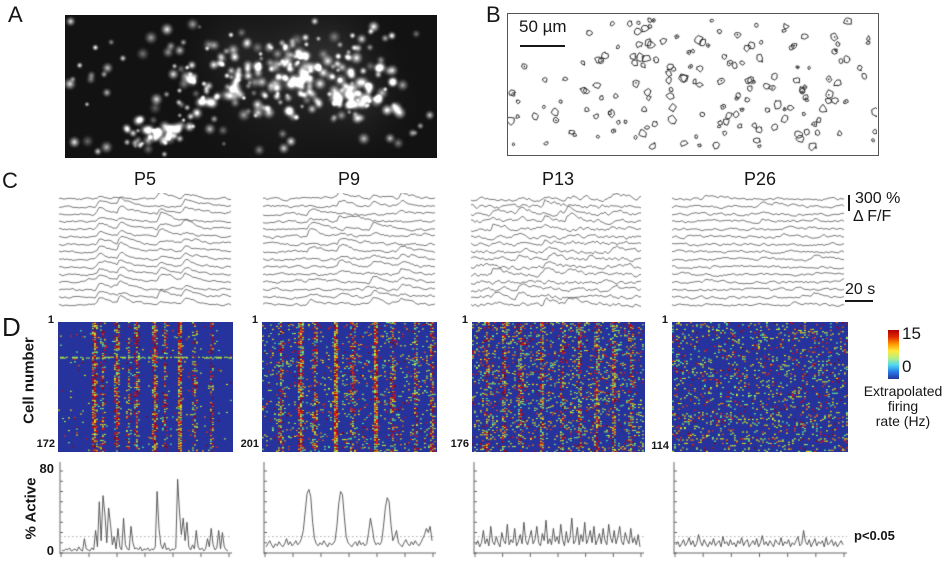 This screenshot has width=951, height=569. What do you see at coordinates (10, 180) in the screenshot?
I see `panel-c-label: C` at bounding box center [10, 180].